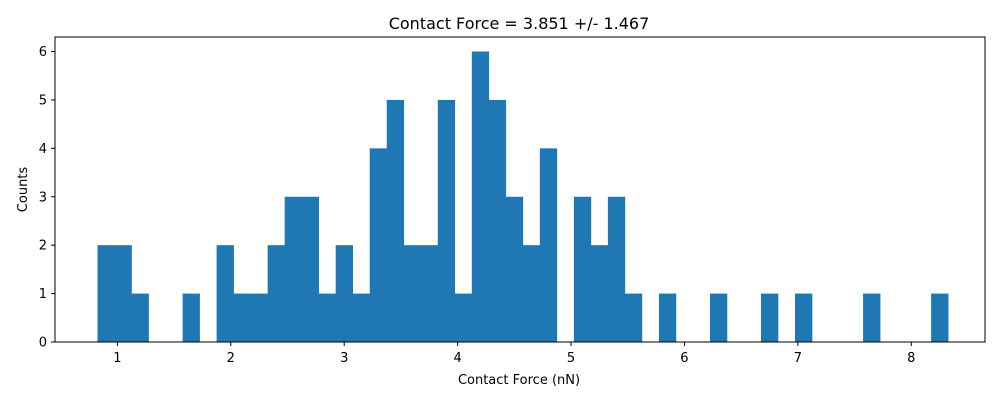  Describe the element at coordinates (231, 358) in the screenshot. I see `x-tick-label: 2` at that location.